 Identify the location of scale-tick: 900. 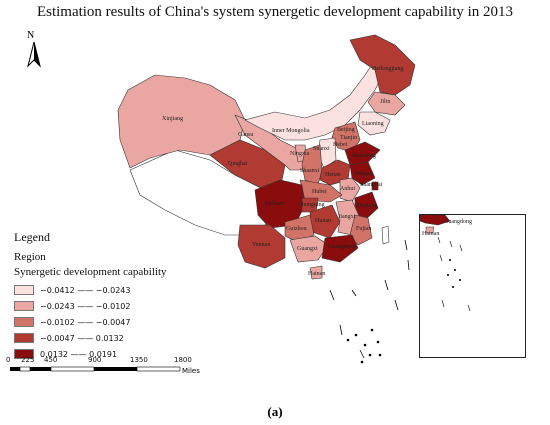
(95, 360).